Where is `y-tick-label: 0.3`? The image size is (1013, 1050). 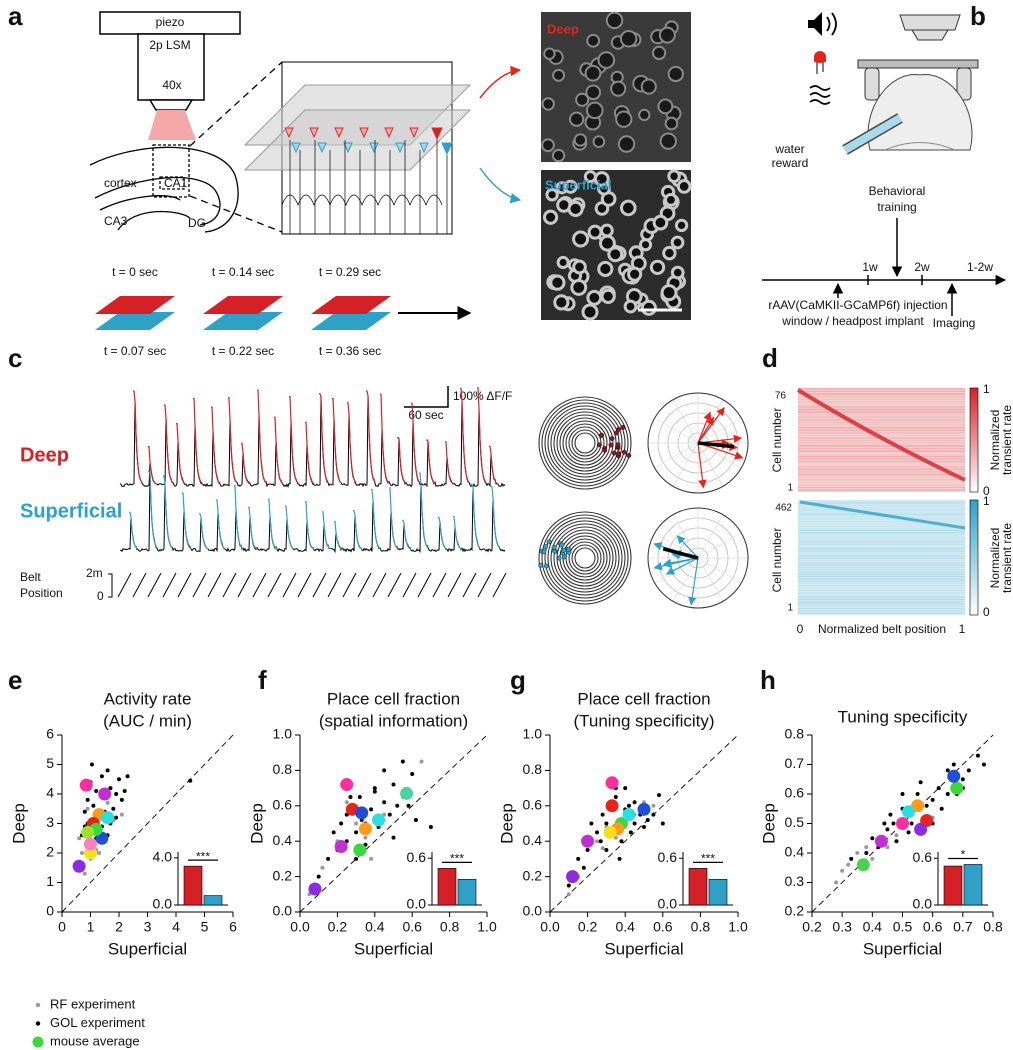 y-tick-label: 0.3 is located at coordinates (795, 881).